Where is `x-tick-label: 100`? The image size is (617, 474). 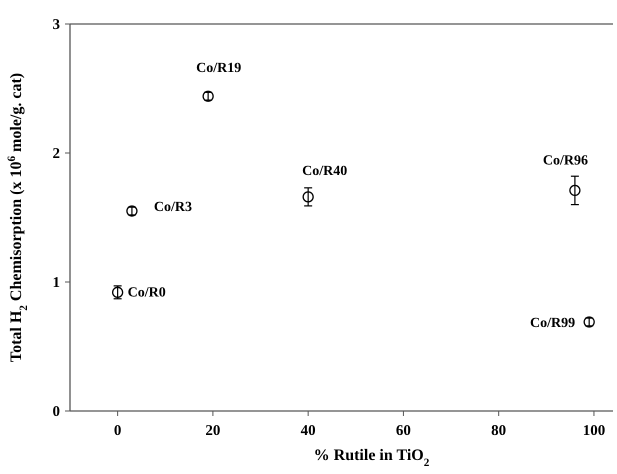 x-tick-label: 100 is located at coordinates (594, 431).